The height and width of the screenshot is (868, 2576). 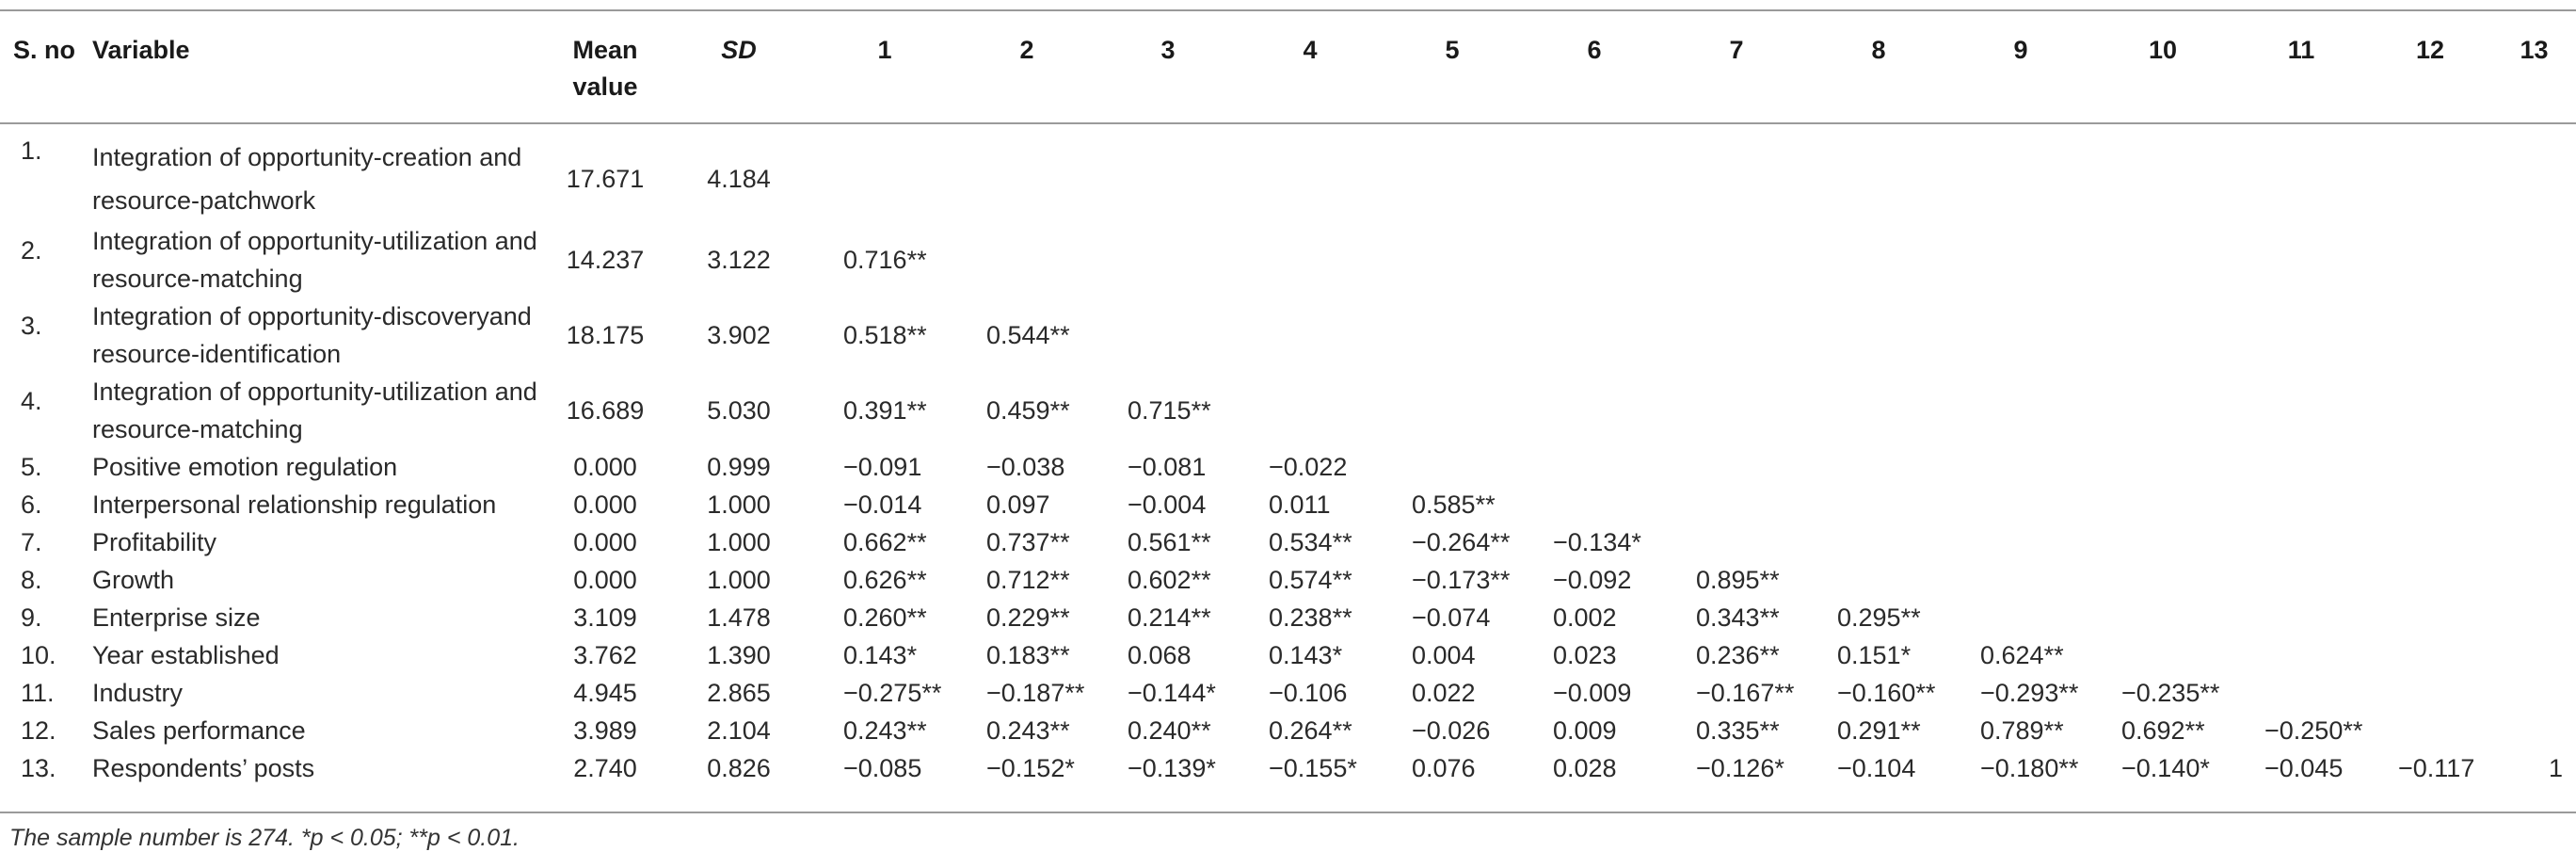 I want to click on correlation-cell: 0.459**, so click(x=1028, y=410).